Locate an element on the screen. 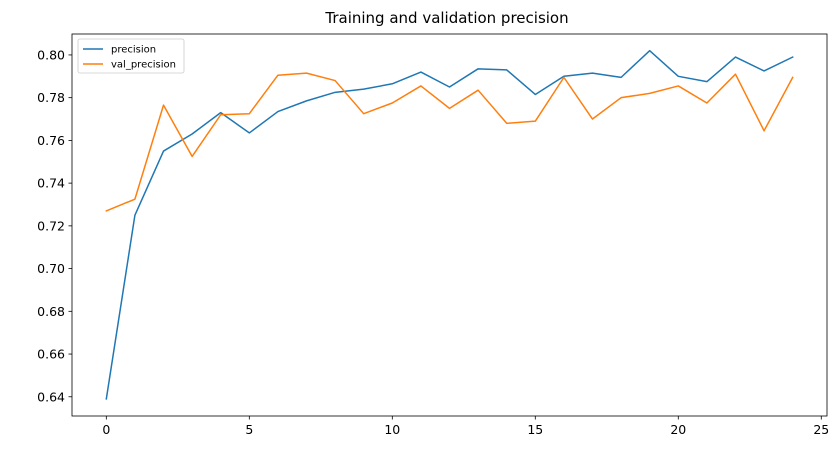 The width and height of the screenshot is (838, 451). y-tick-label: 0.80 is located at coordinates (51, 54).